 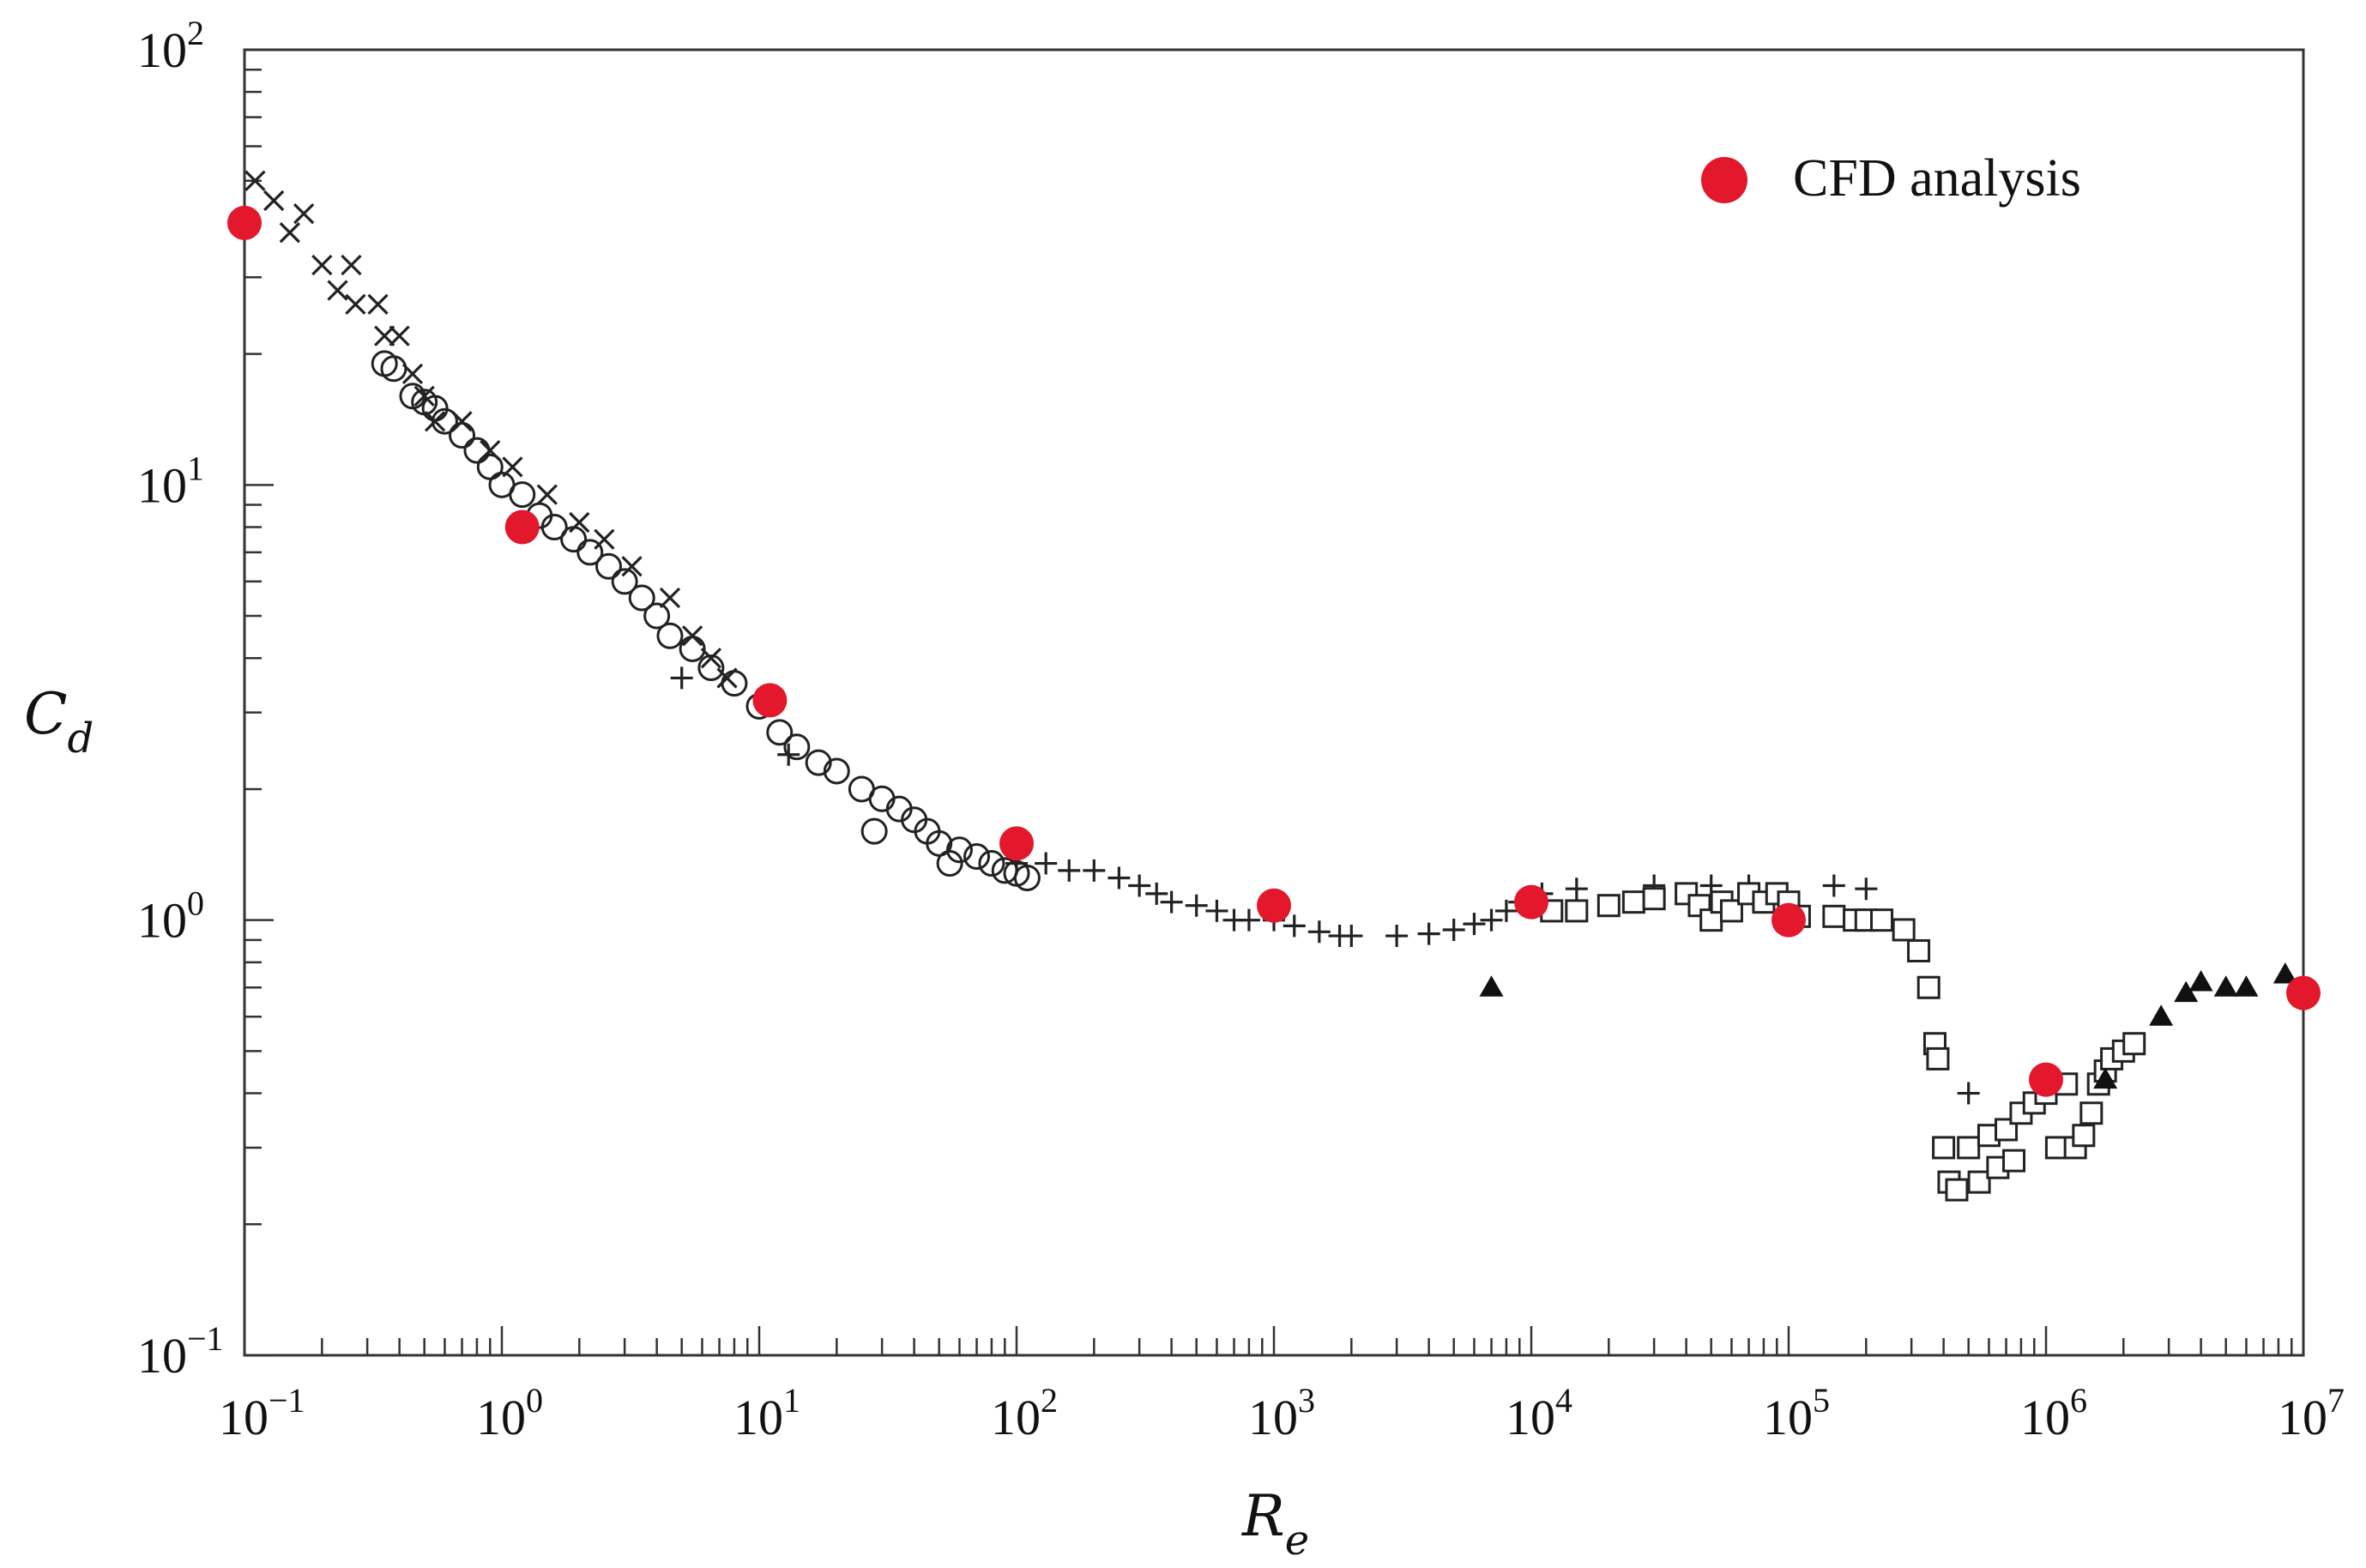 I want to click on x-tick-label: 10⁶, so click(x=2053, y=1413).